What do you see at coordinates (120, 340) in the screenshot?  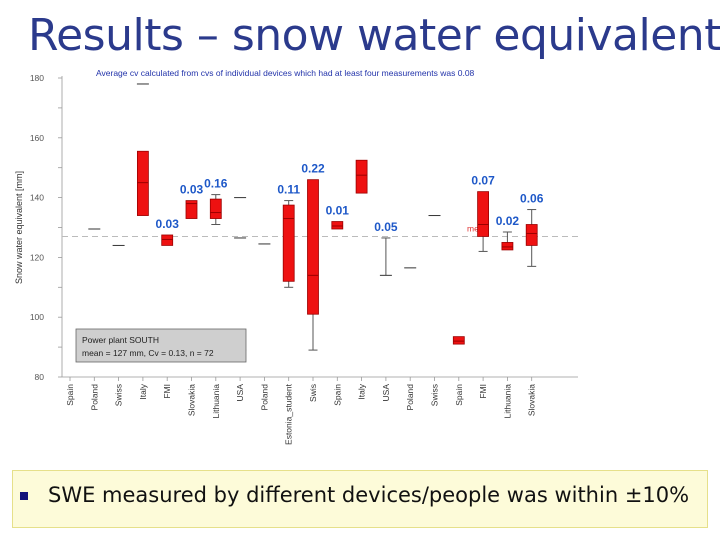 I see `legend-title: Power plant SOUTH` at bounding box center [120, 340].